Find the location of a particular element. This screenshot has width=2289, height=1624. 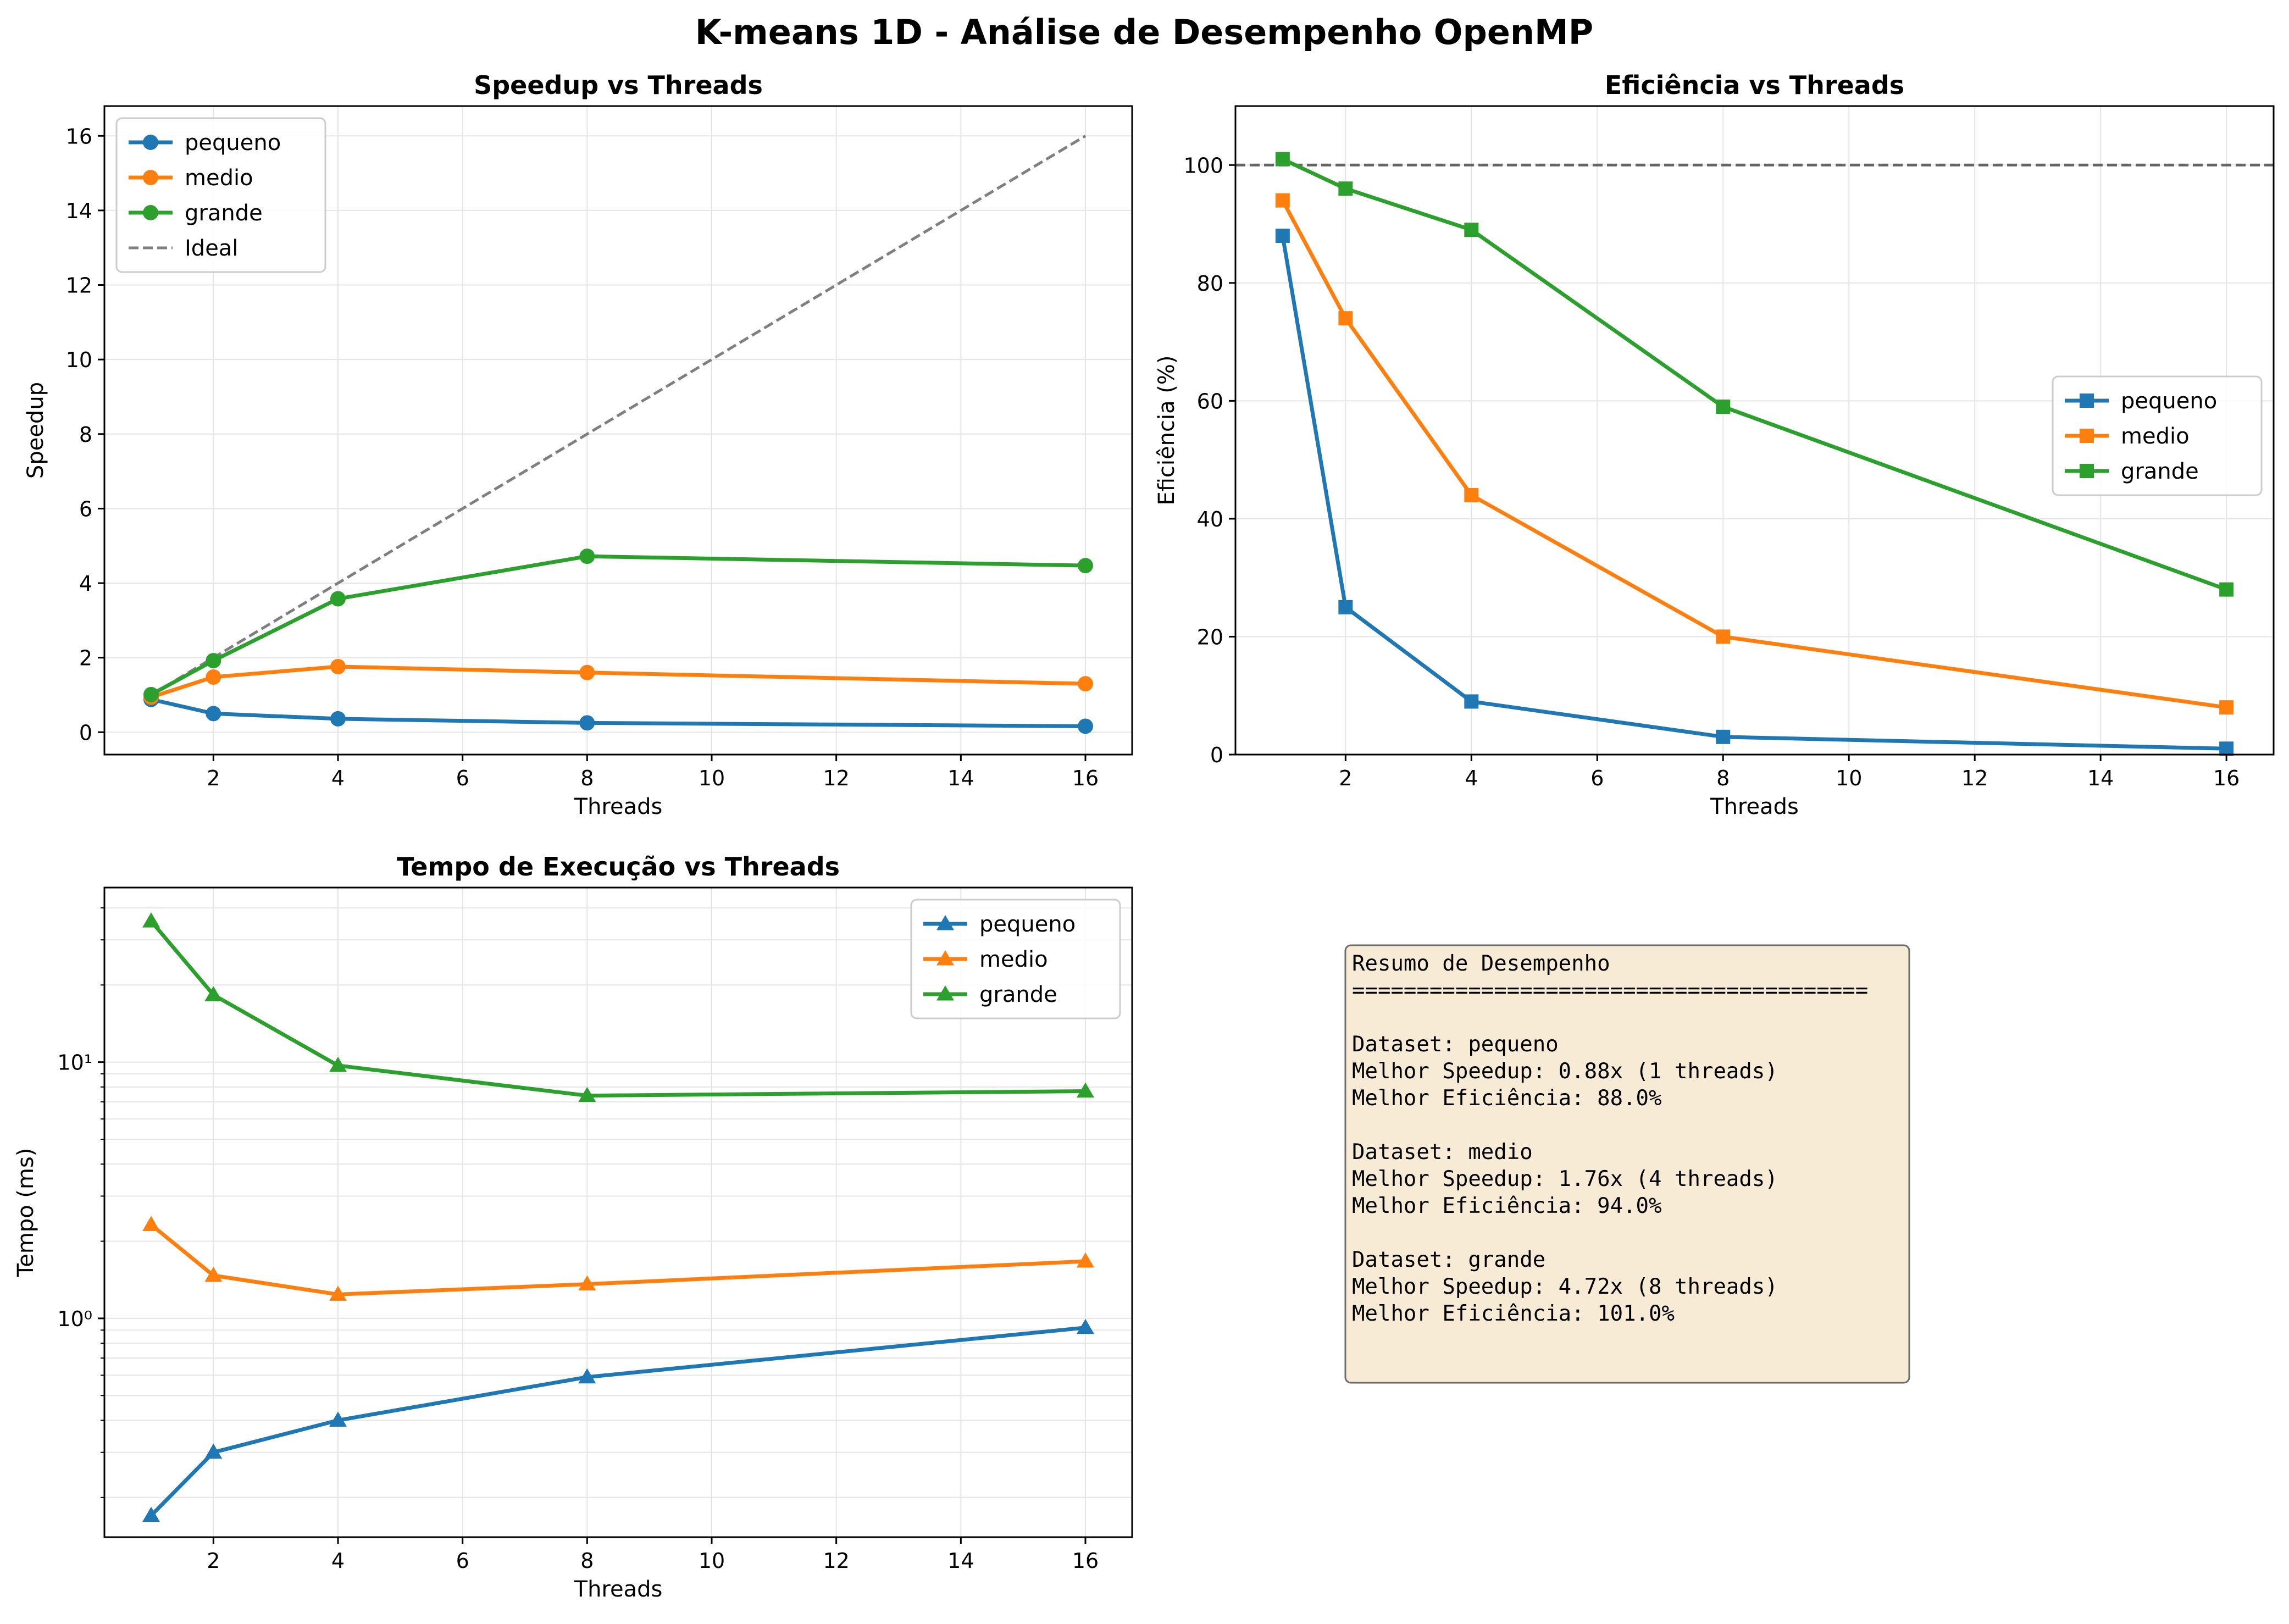

summary-line: Dataset: grande is located at coordinates (1448, 1260).